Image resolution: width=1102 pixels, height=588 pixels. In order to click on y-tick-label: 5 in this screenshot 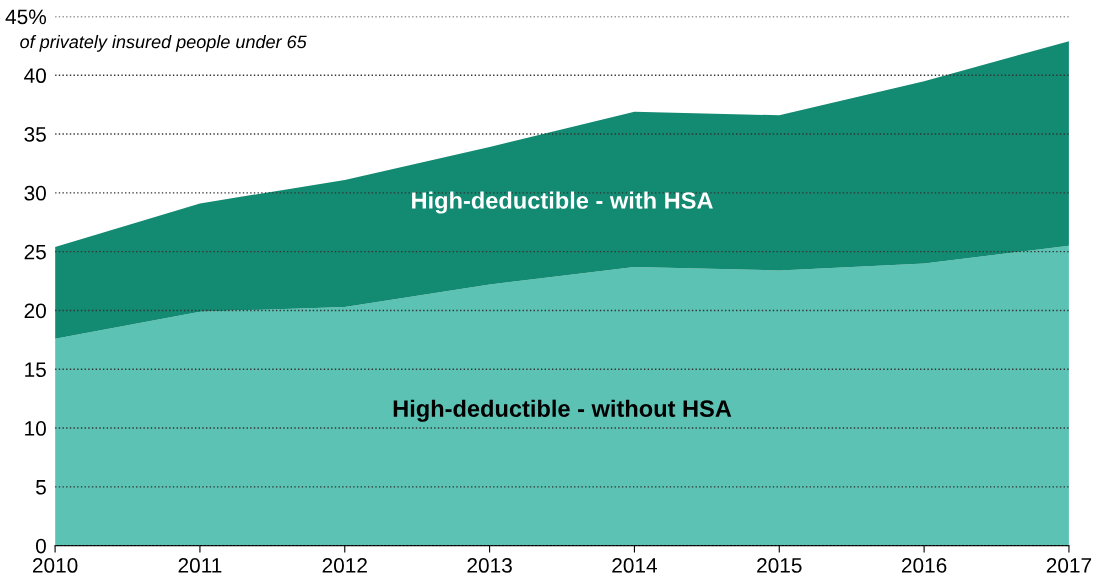, I will do `click(41, 487)`.